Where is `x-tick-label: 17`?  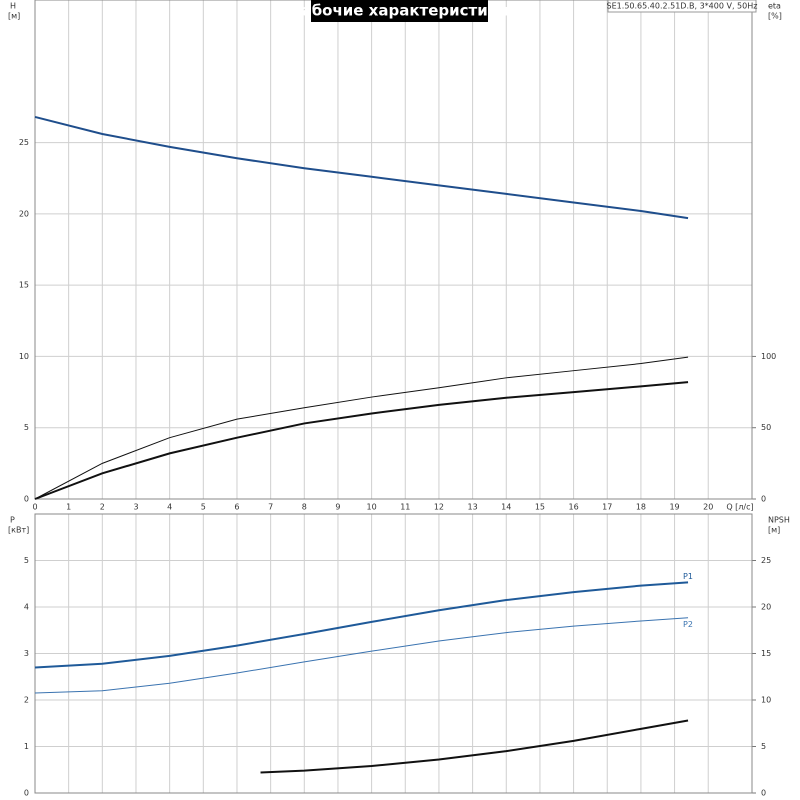 x-tick-label: 17 is located at coordinates (607, 507).